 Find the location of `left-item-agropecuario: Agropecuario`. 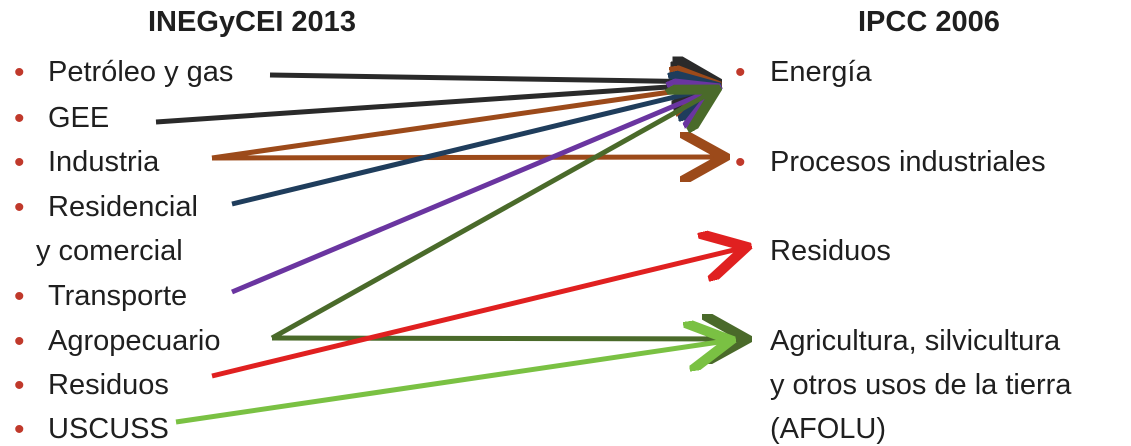

left-item-agropecuario: Agropecuario is located at coordinates (134, 341).